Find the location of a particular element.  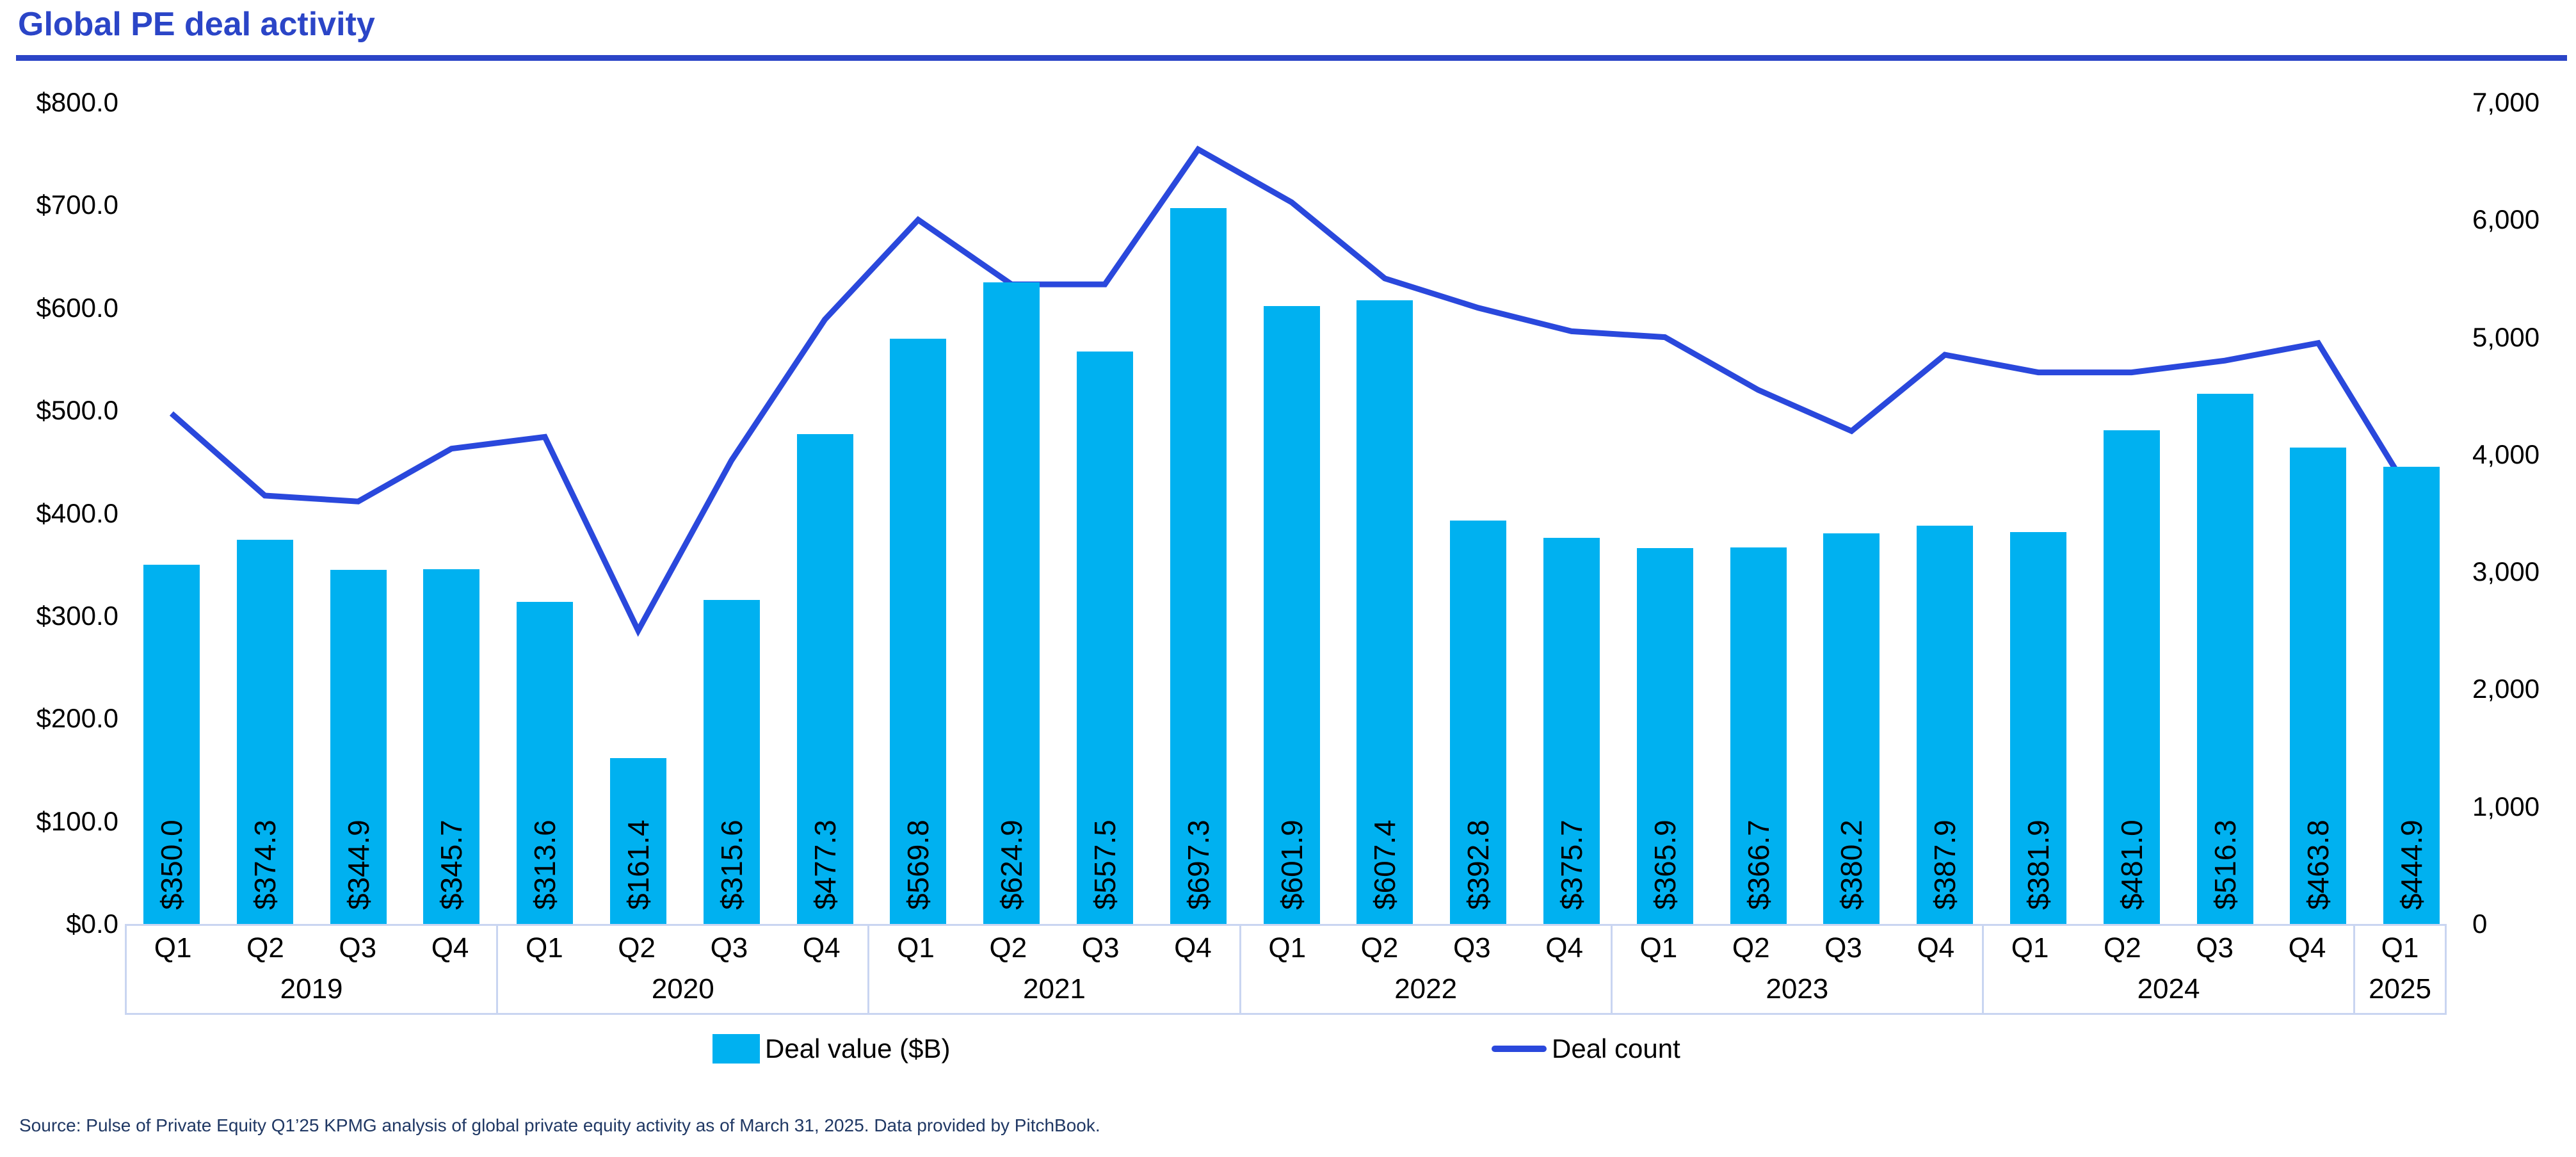

legend-item-deal-value: Deal value ($B) is located at coordinates (831, 1049).